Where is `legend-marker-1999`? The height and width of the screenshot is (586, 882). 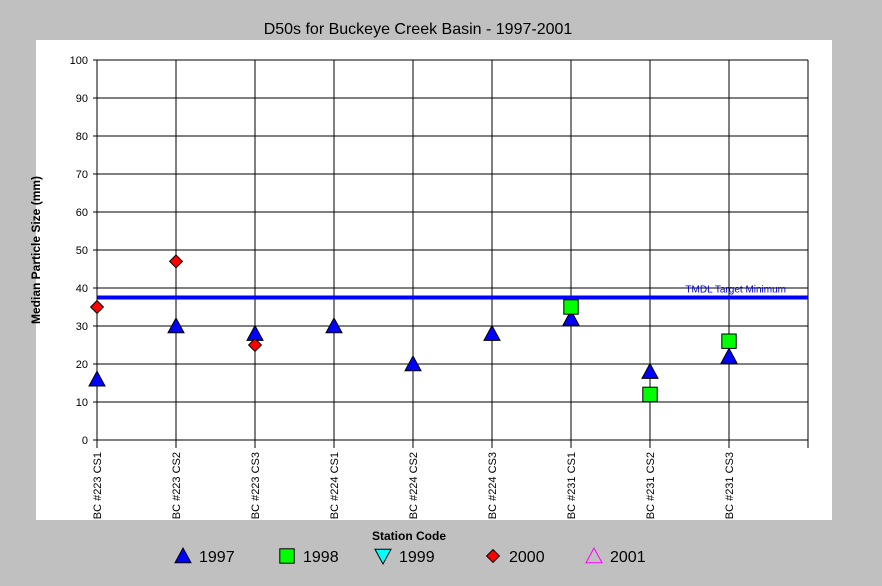
legend-marker-1999 is located at coordinates (383, 557).